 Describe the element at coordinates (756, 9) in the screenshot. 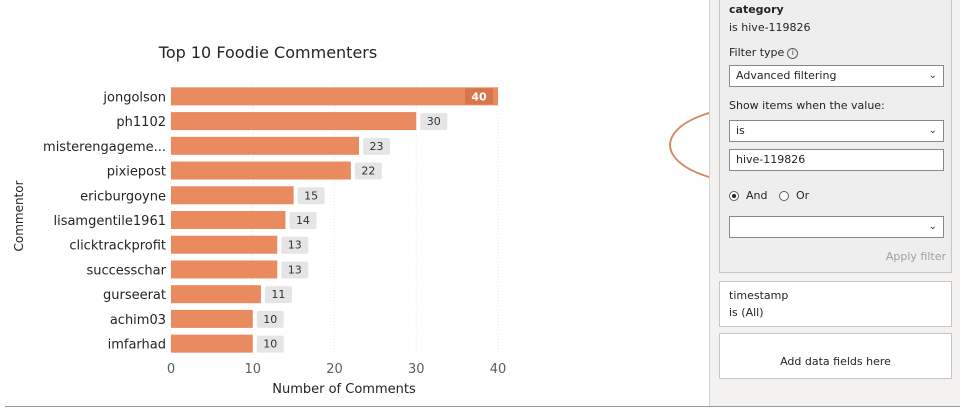

I see `category-filter-title: category` at that location.